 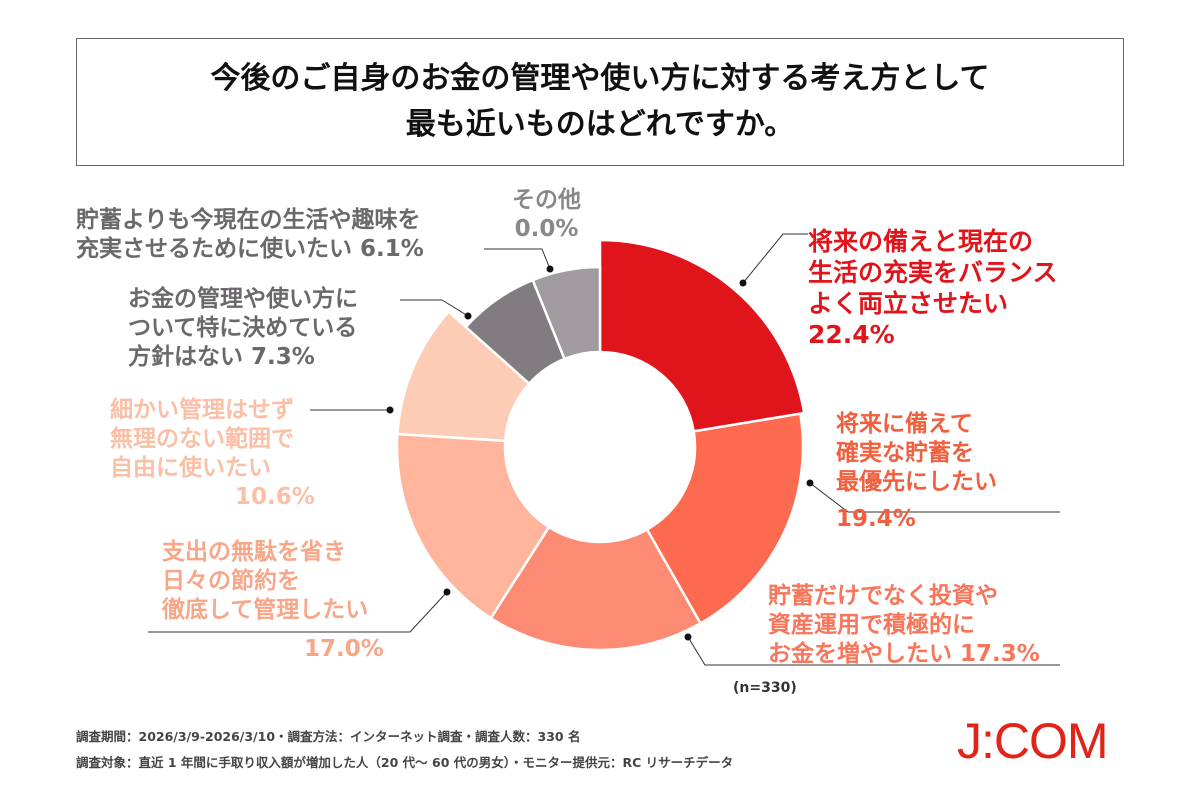 I want to click on label-line: 自由に使いたい, so click(x=190, y=468).